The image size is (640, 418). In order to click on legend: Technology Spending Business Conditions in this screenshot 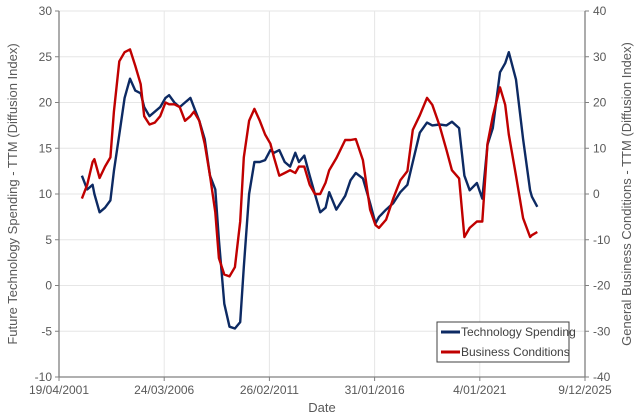, I will do `click(506, 342)`.